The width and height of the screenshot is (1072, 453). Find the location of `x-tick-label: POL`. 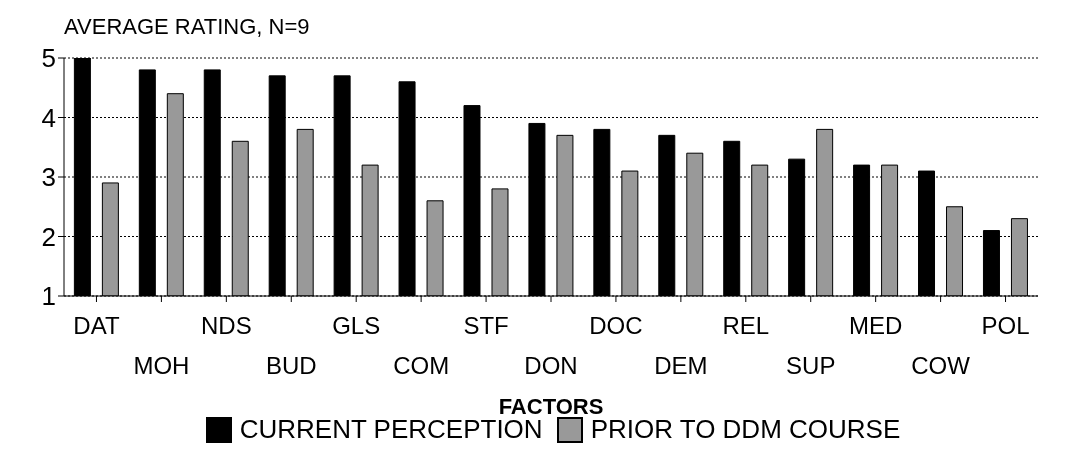

x-tick-label: POL is located at coordinates (1005, 325).